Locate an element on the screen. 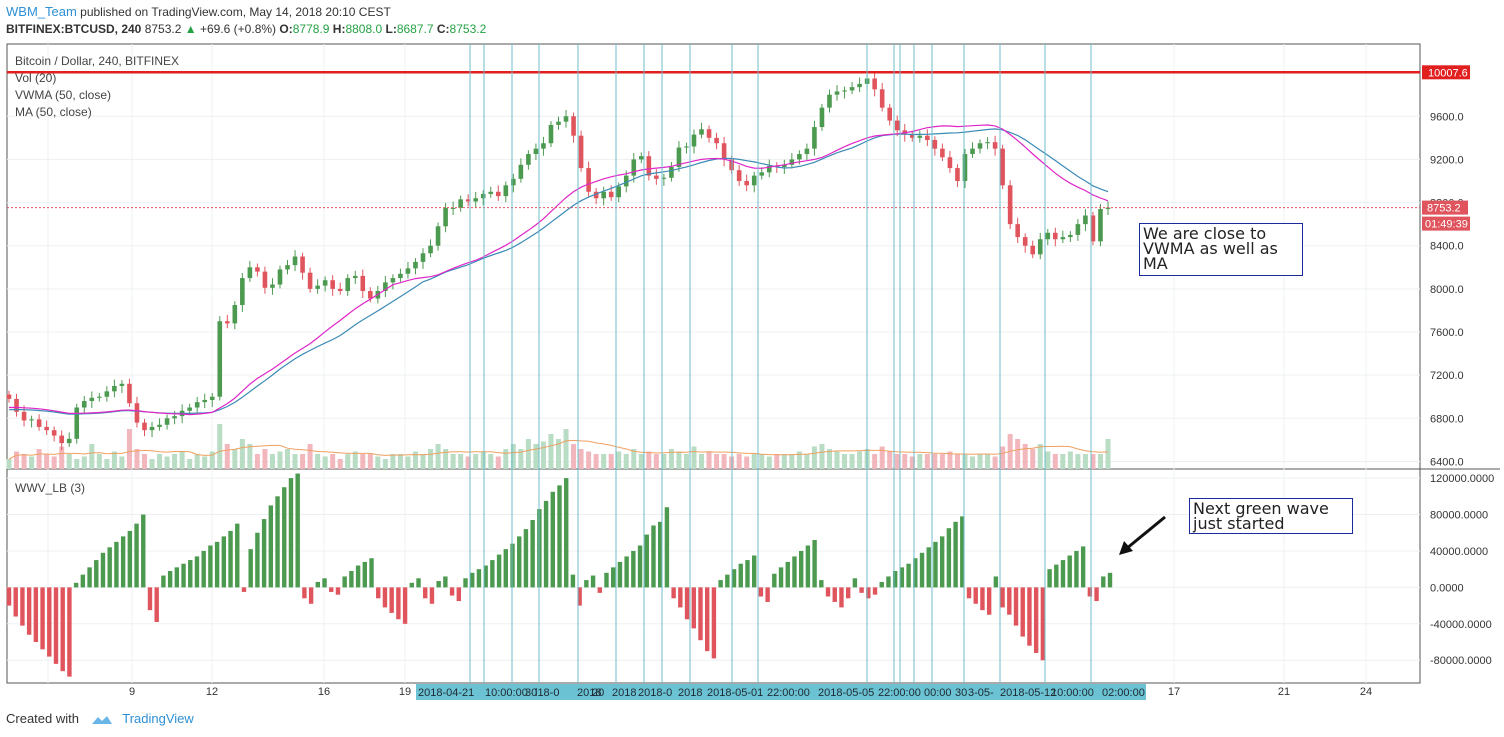 This screenshot has width=1504, height=737. up-triangle-icon: ▲ is located at coordinates (190, 29).